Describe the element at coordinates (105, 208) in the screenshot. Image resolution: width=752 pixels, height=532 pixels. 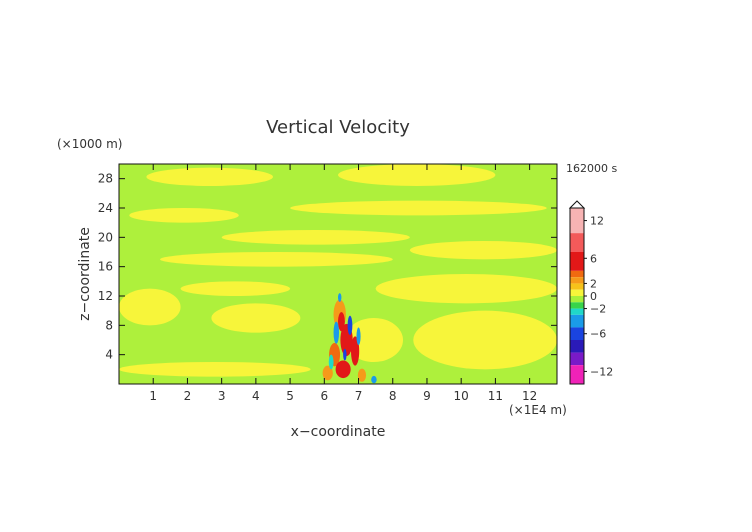
I see `y-tick-label: 24` at that location.